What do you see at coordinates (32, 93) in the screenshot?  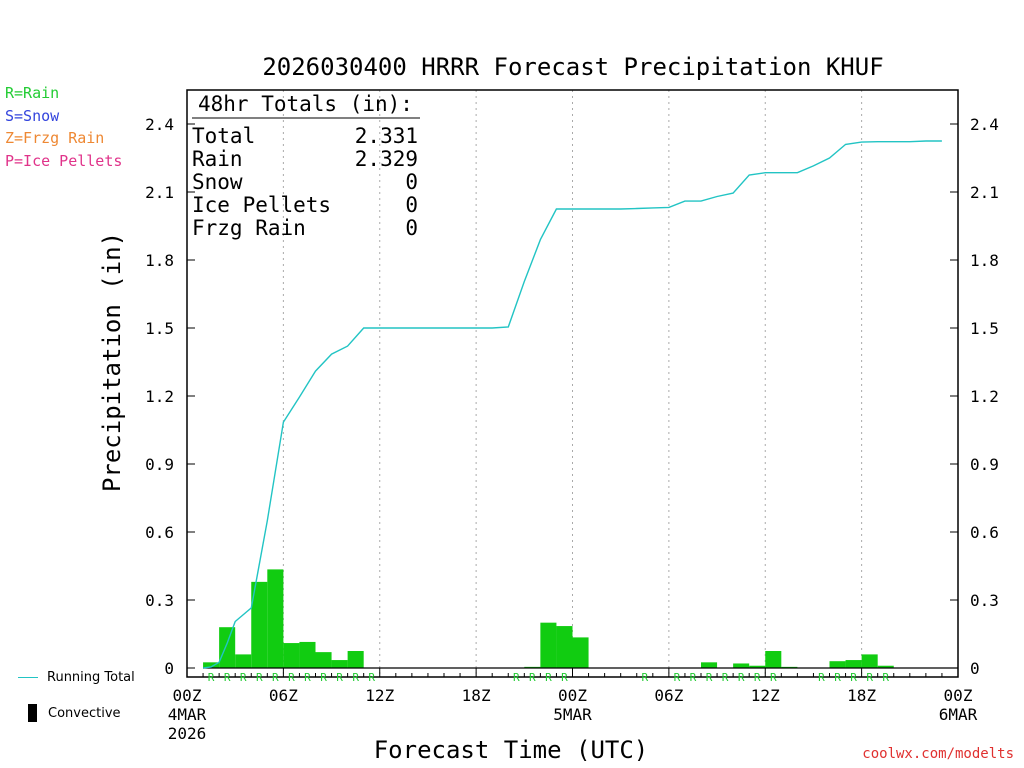 I see `precip-type-legend-item-0: R=Rain` at bounding box center [32, 93].